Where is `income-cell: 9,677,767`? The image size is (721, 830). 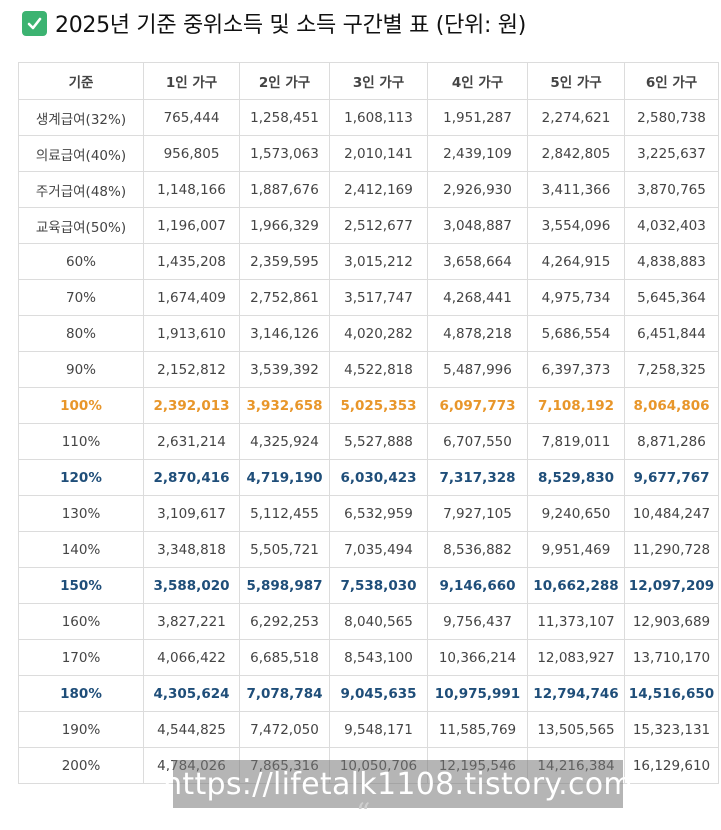 income-cell: 9,677,767 is located at coordinates (671, 477).